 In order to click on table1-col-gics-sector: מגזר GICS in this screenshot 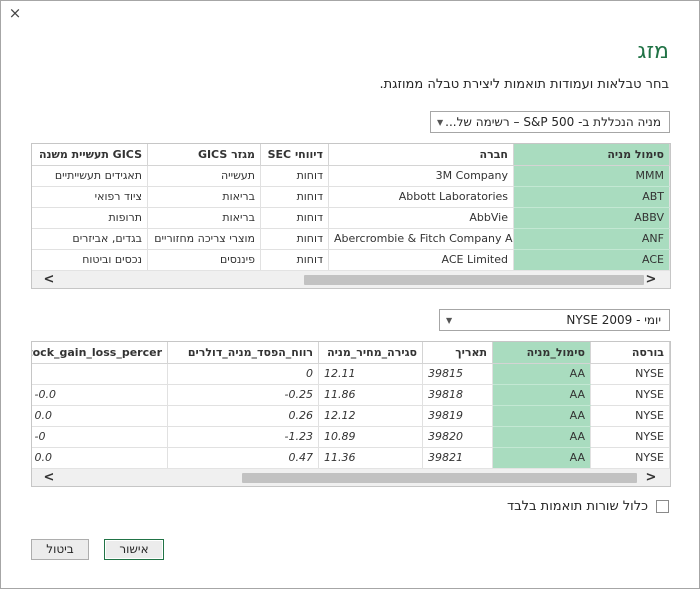, I will do `click(204, 155)`.